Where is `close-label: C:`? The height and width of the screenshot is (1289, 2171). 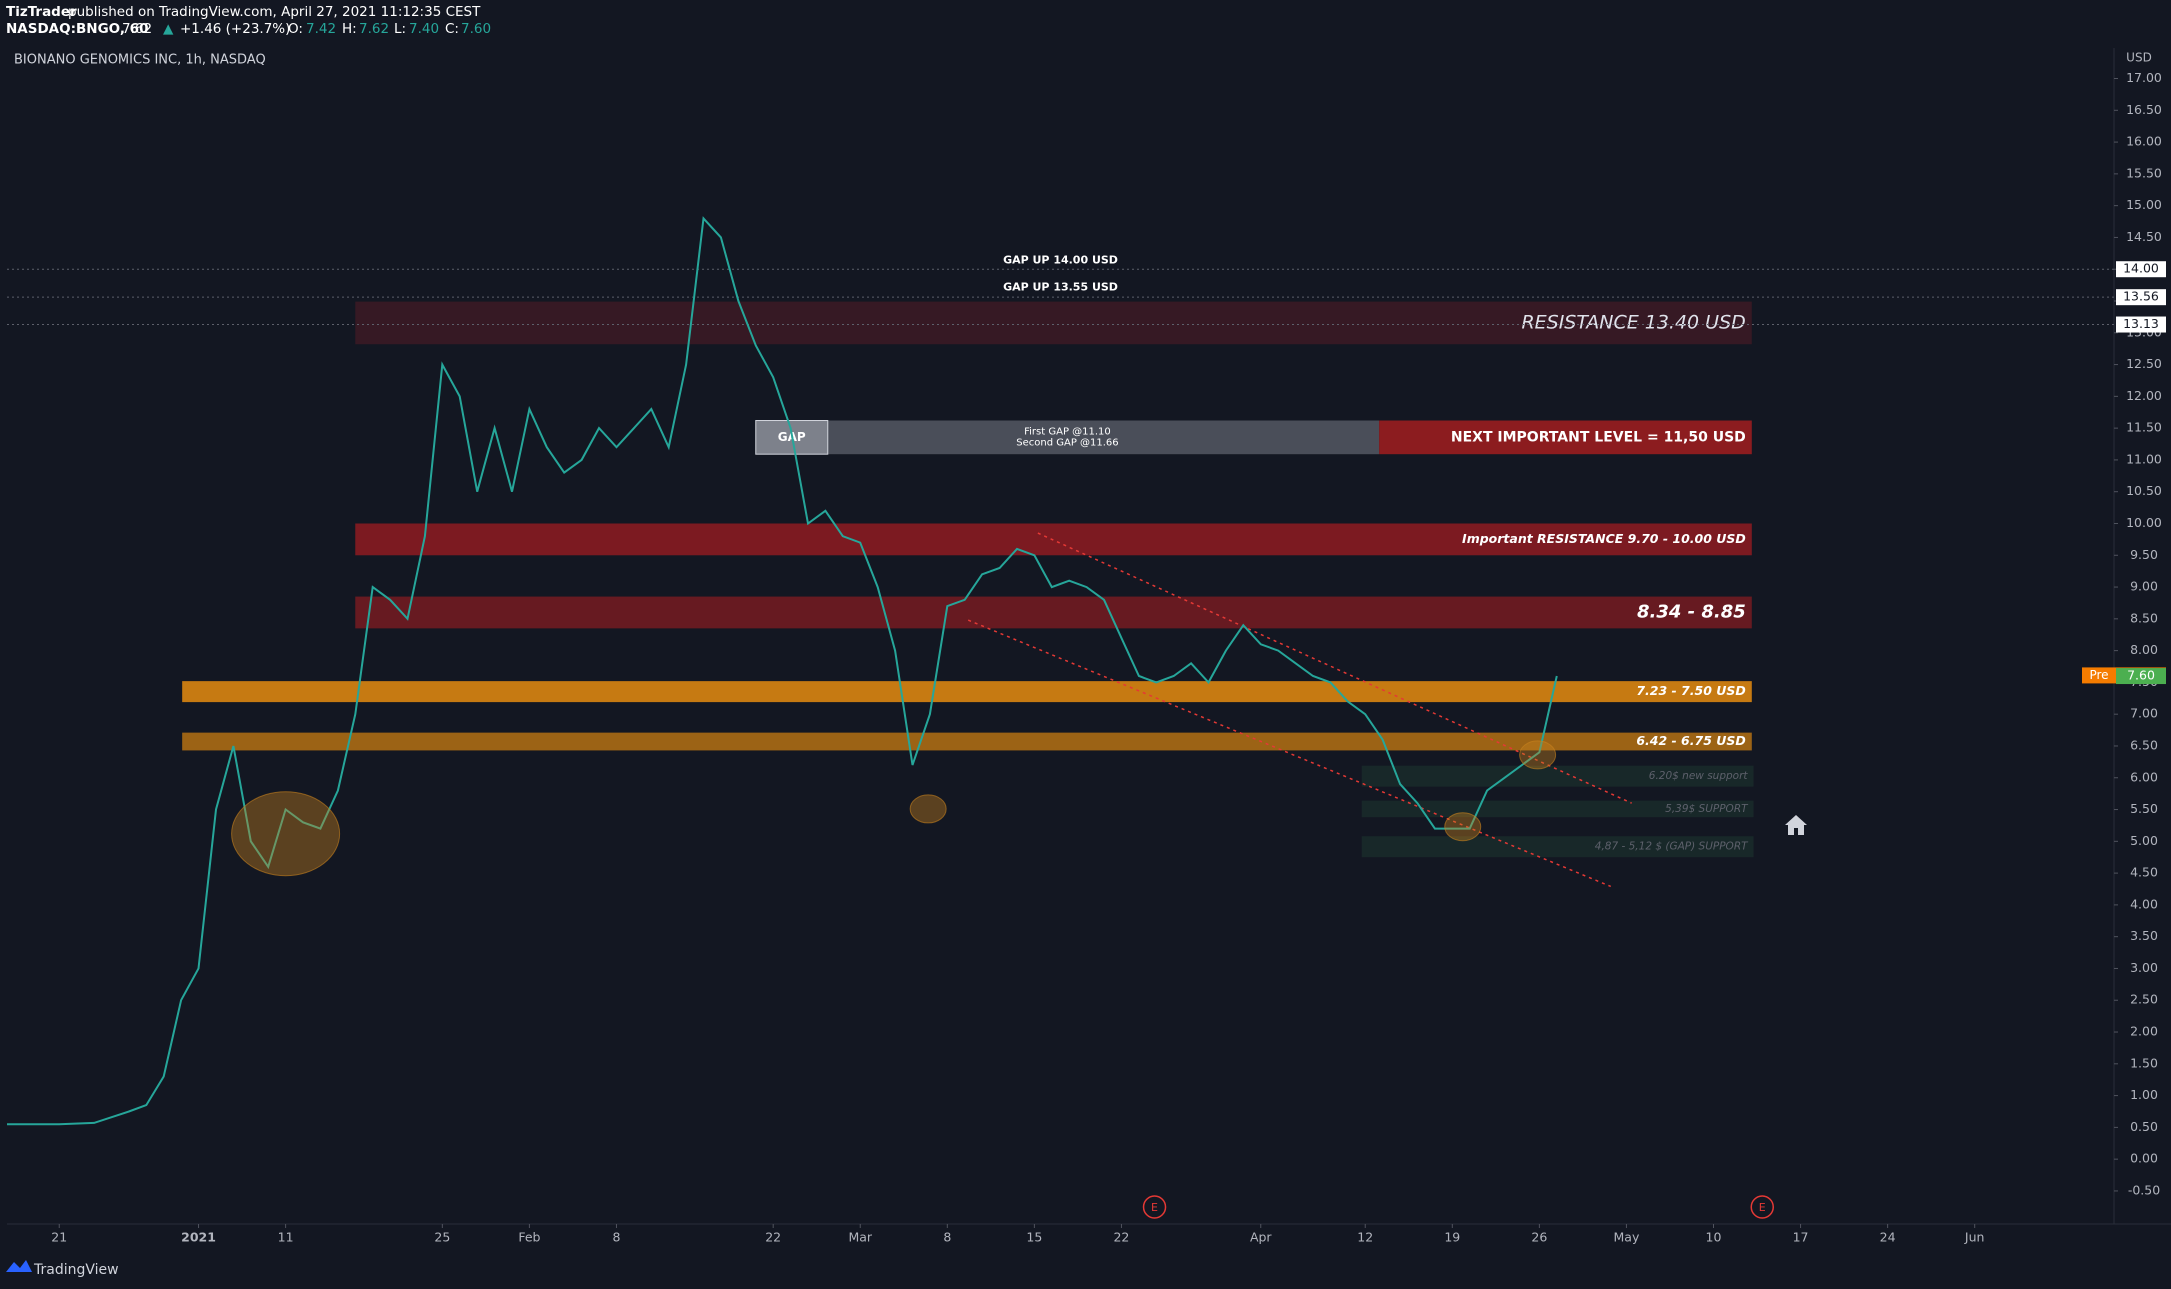
close-label: C: is located at coordinates (452, 29).